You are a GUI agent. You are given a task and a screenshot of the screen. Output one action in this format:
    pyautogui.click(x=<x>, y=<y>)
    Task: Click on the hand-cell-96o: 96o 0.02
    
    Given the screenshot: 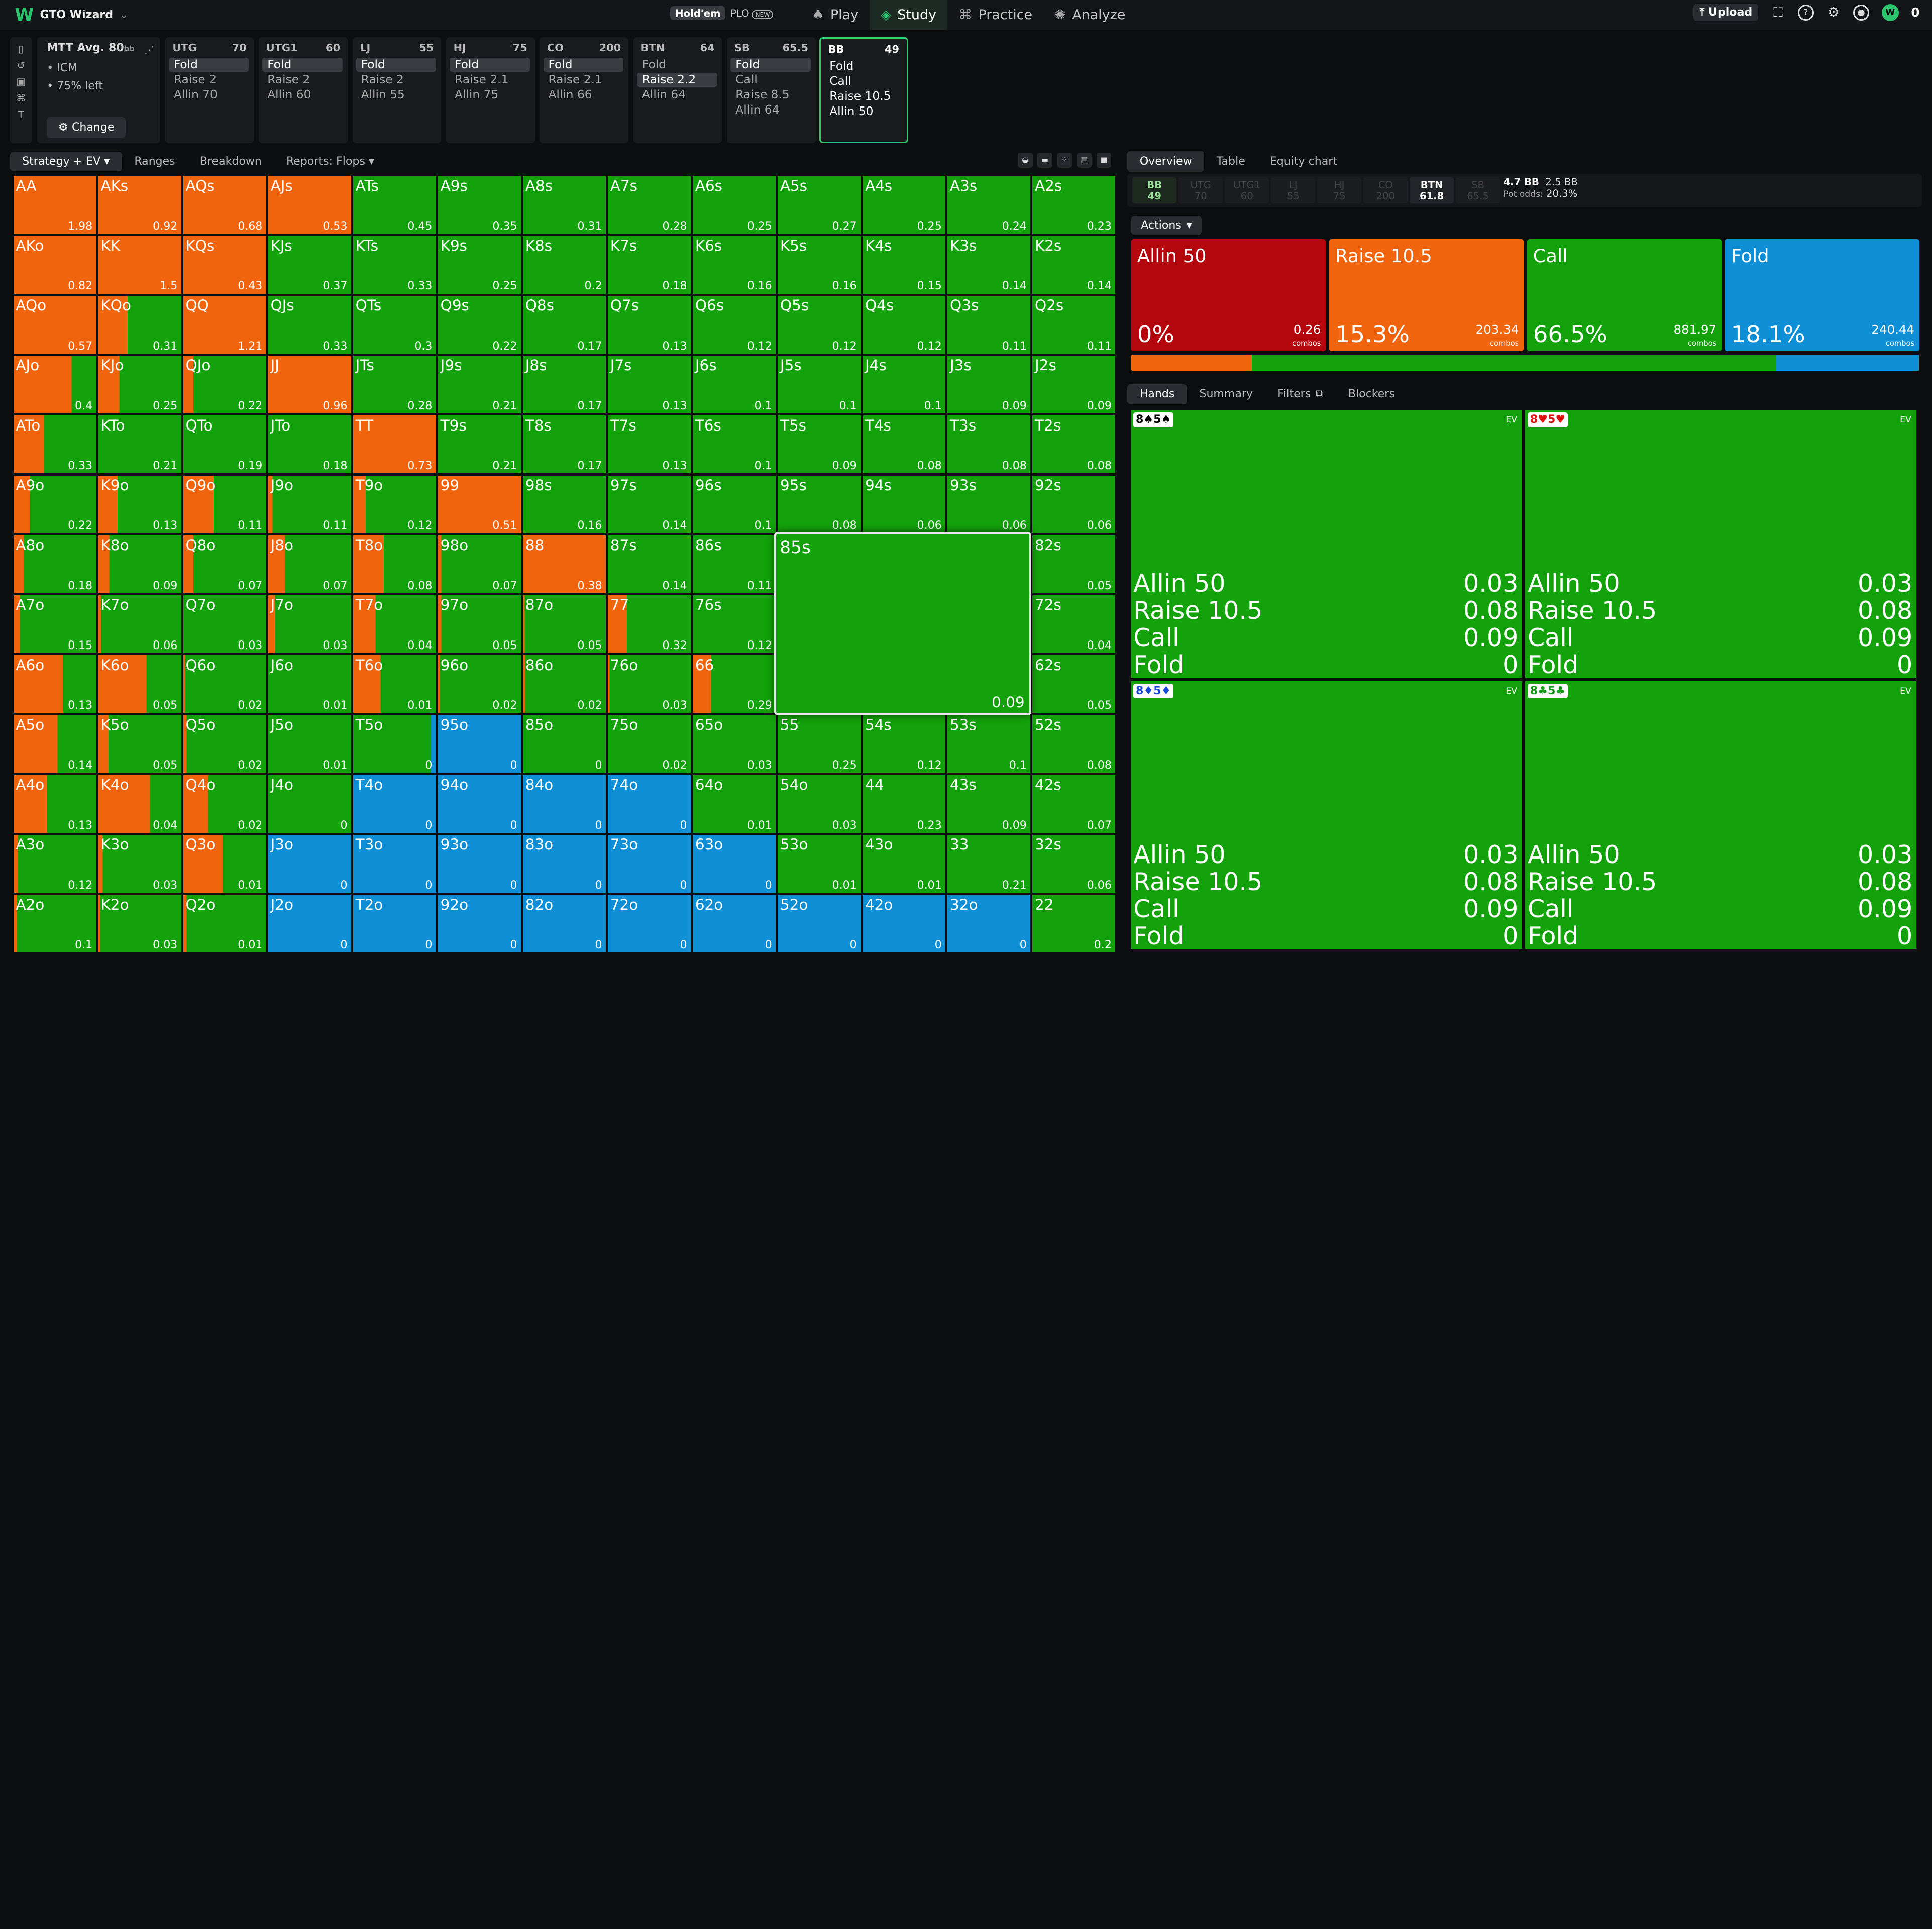 What is the action you would take?
    pyautogui.click(x=479, y=684)
    